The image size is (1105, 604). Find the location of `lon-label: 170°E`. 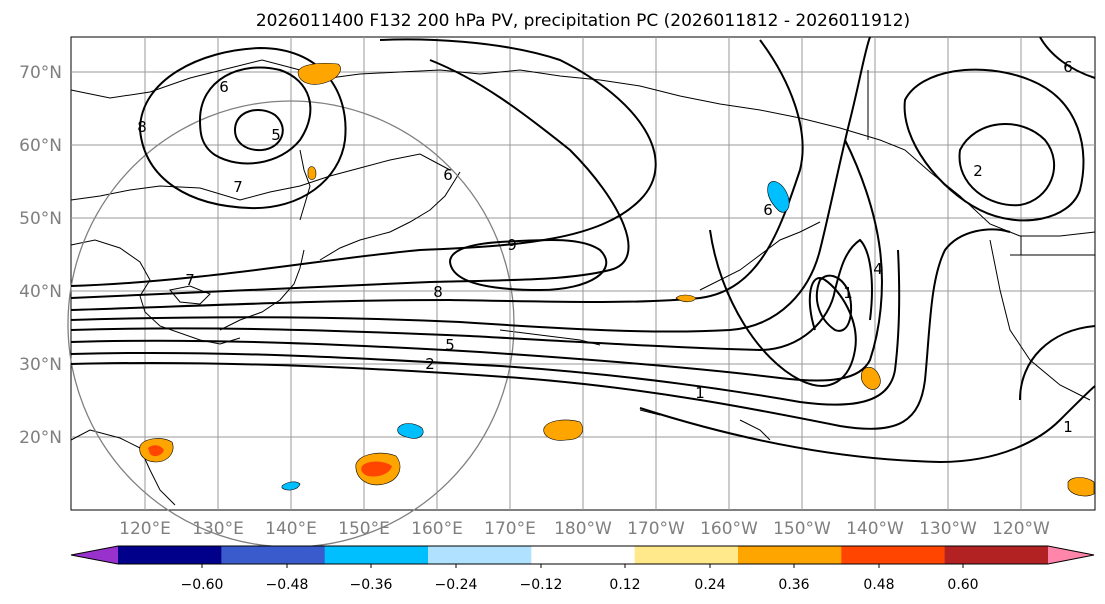

lon-label: 170°E is located at coordinates (510, 529).